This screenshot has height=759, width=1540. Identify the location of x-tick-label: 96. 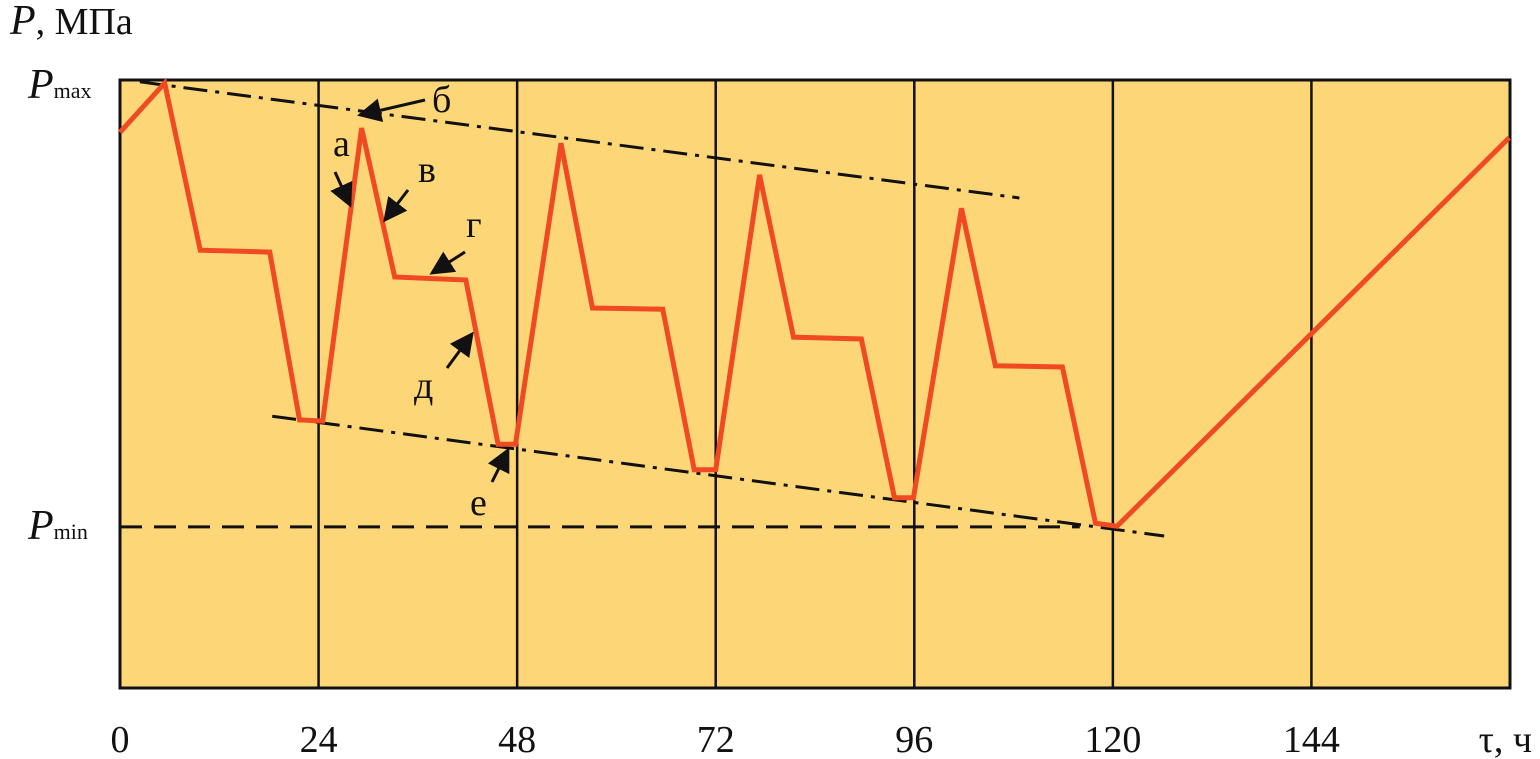
(914, 739).